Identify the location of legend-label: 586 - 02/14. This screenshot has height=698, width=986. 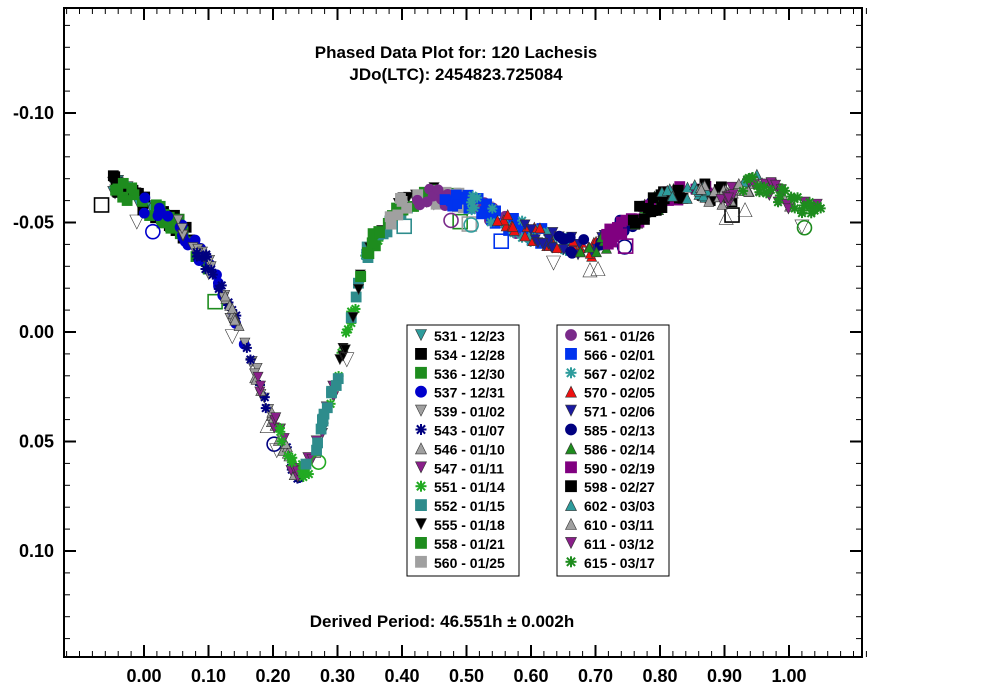
(619, 449).